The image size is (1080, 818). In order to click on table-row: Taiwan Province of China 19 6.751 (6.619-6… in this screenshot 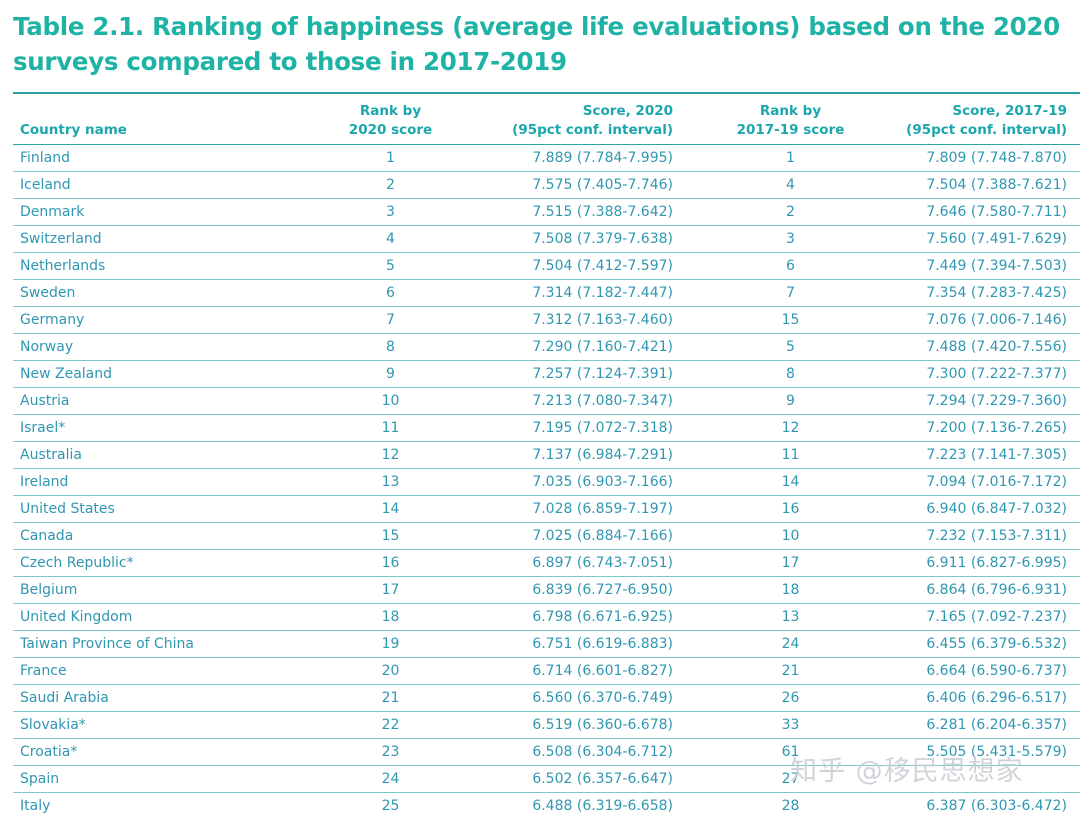, I will do `click(546, 644)`.